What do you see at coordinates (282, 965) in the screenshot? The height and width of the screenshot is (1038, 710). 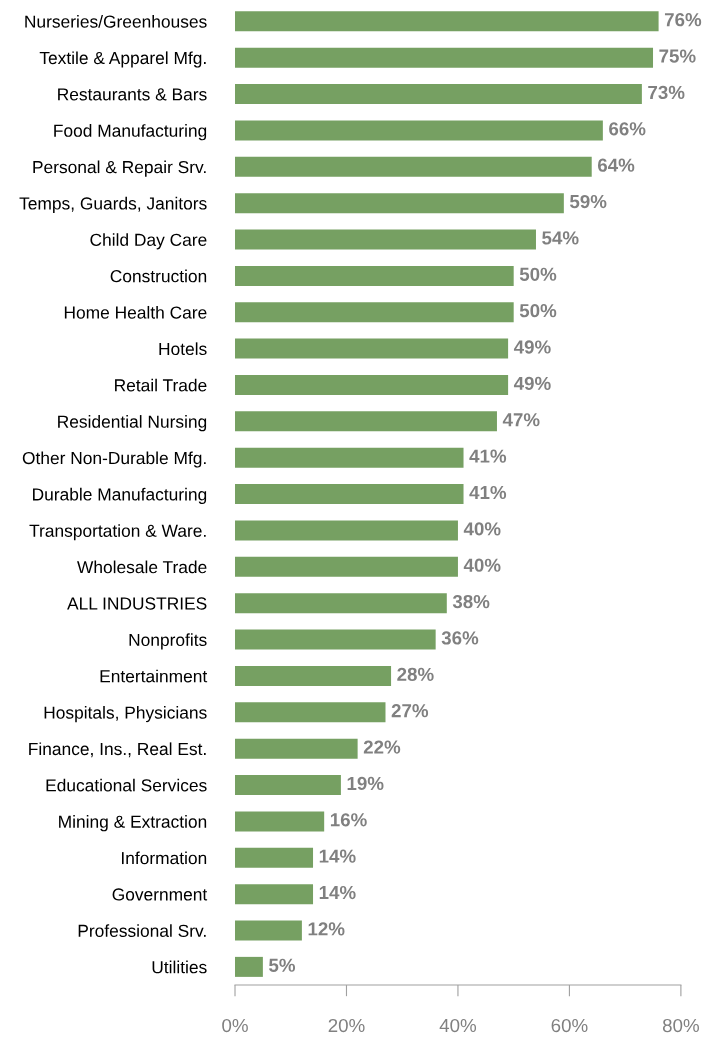 I see `data-label: 5%` at bounding box center [282, 965].